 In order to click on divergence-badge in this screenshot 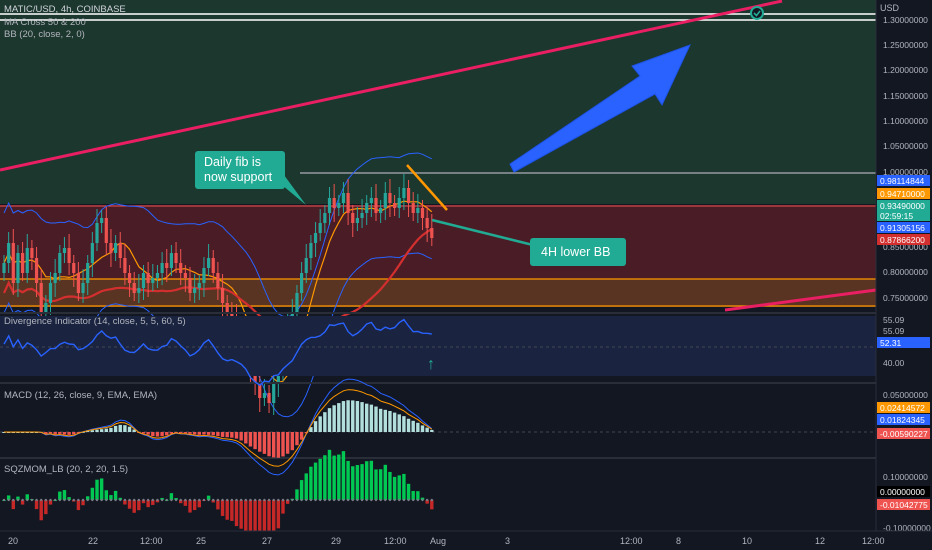, I will do `click(903, 342)`.